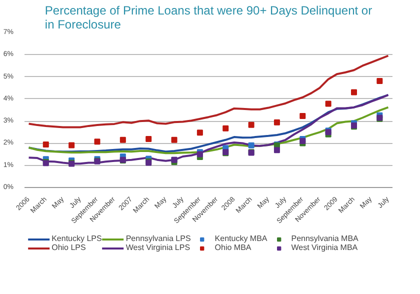  Describe the element at coordinates (158, 238) in the screenshot. I see `legend-label: Pennsylvania LPS` at that location.